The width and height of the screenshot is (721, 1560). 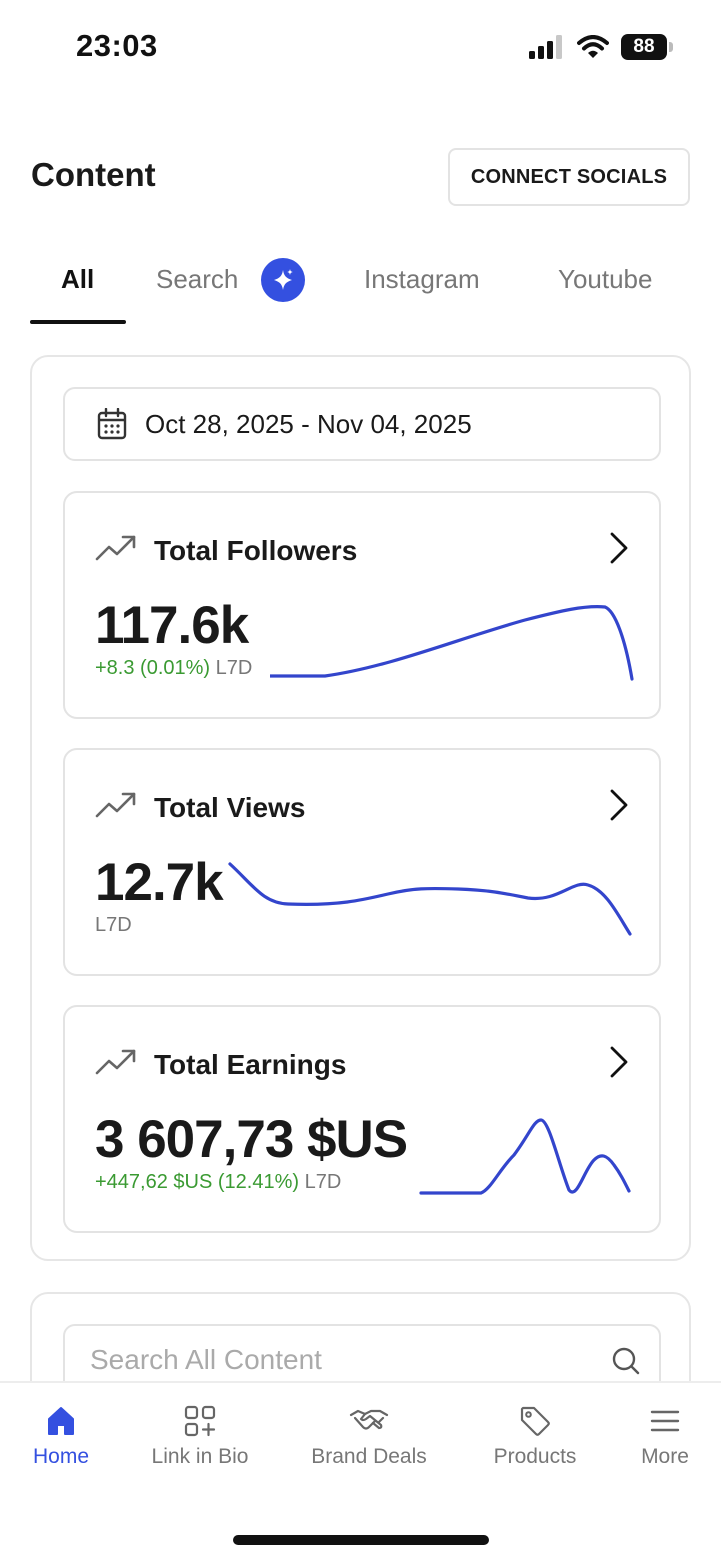 What do you see at coordinates (230, 807) in the screenshot?
I see `metric-title: Total Views` at bounding box center [230, 807].